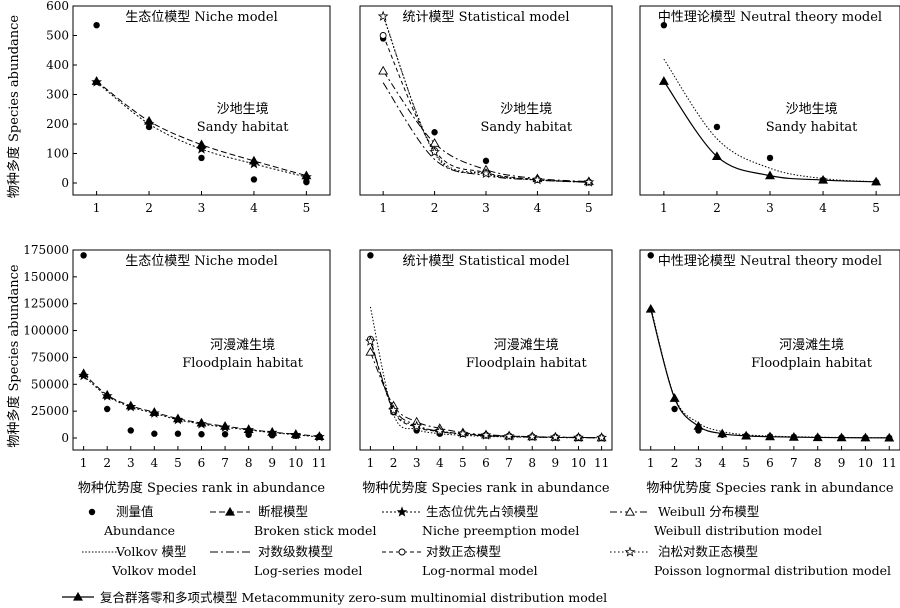 This screenshot has height=608, width=900. What do you see at coordinates (151, 551) in the screenshot?
I see `legend-label-zh: Volkov 模型` at bounding box center [151, 551].